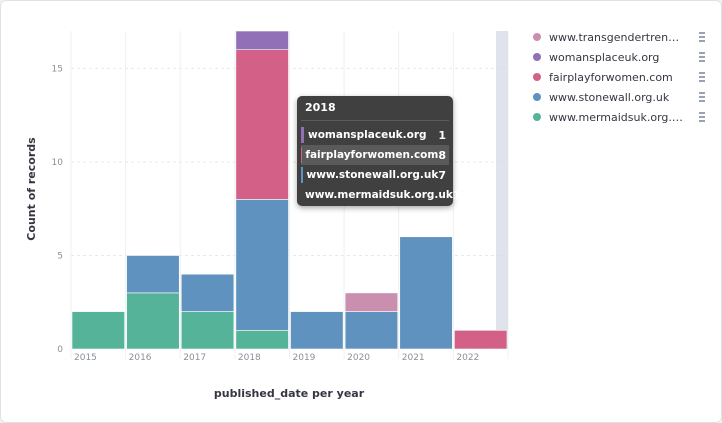 The height and width of the screenshot is (423, 722). What do you see at coordinates (320, 107) in the screenshot?
I see `tooltip-title: 2018` at bounding box center [320, 107].